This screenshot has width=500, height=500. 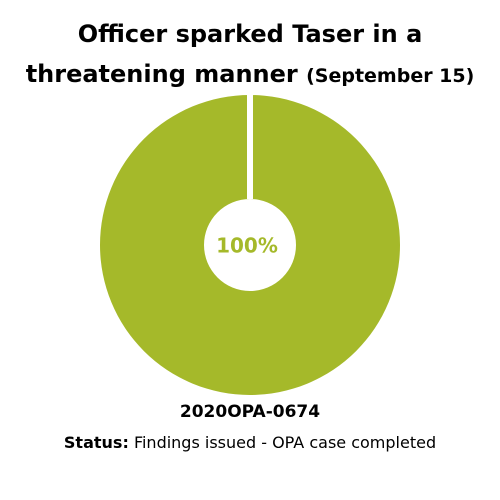 What do you see at coordinates (247, 246) in the screenshot?
I see `value-label: 100%` at bounding box center [247, 246].